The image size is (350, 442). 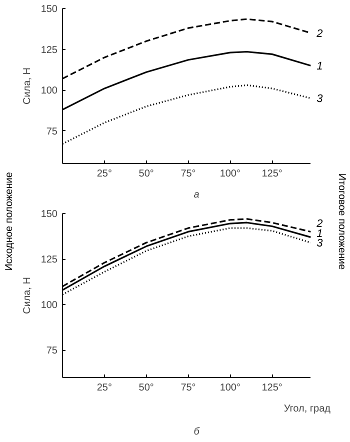 I want to click on text: Исходное положение, so click(x=9, y=221).